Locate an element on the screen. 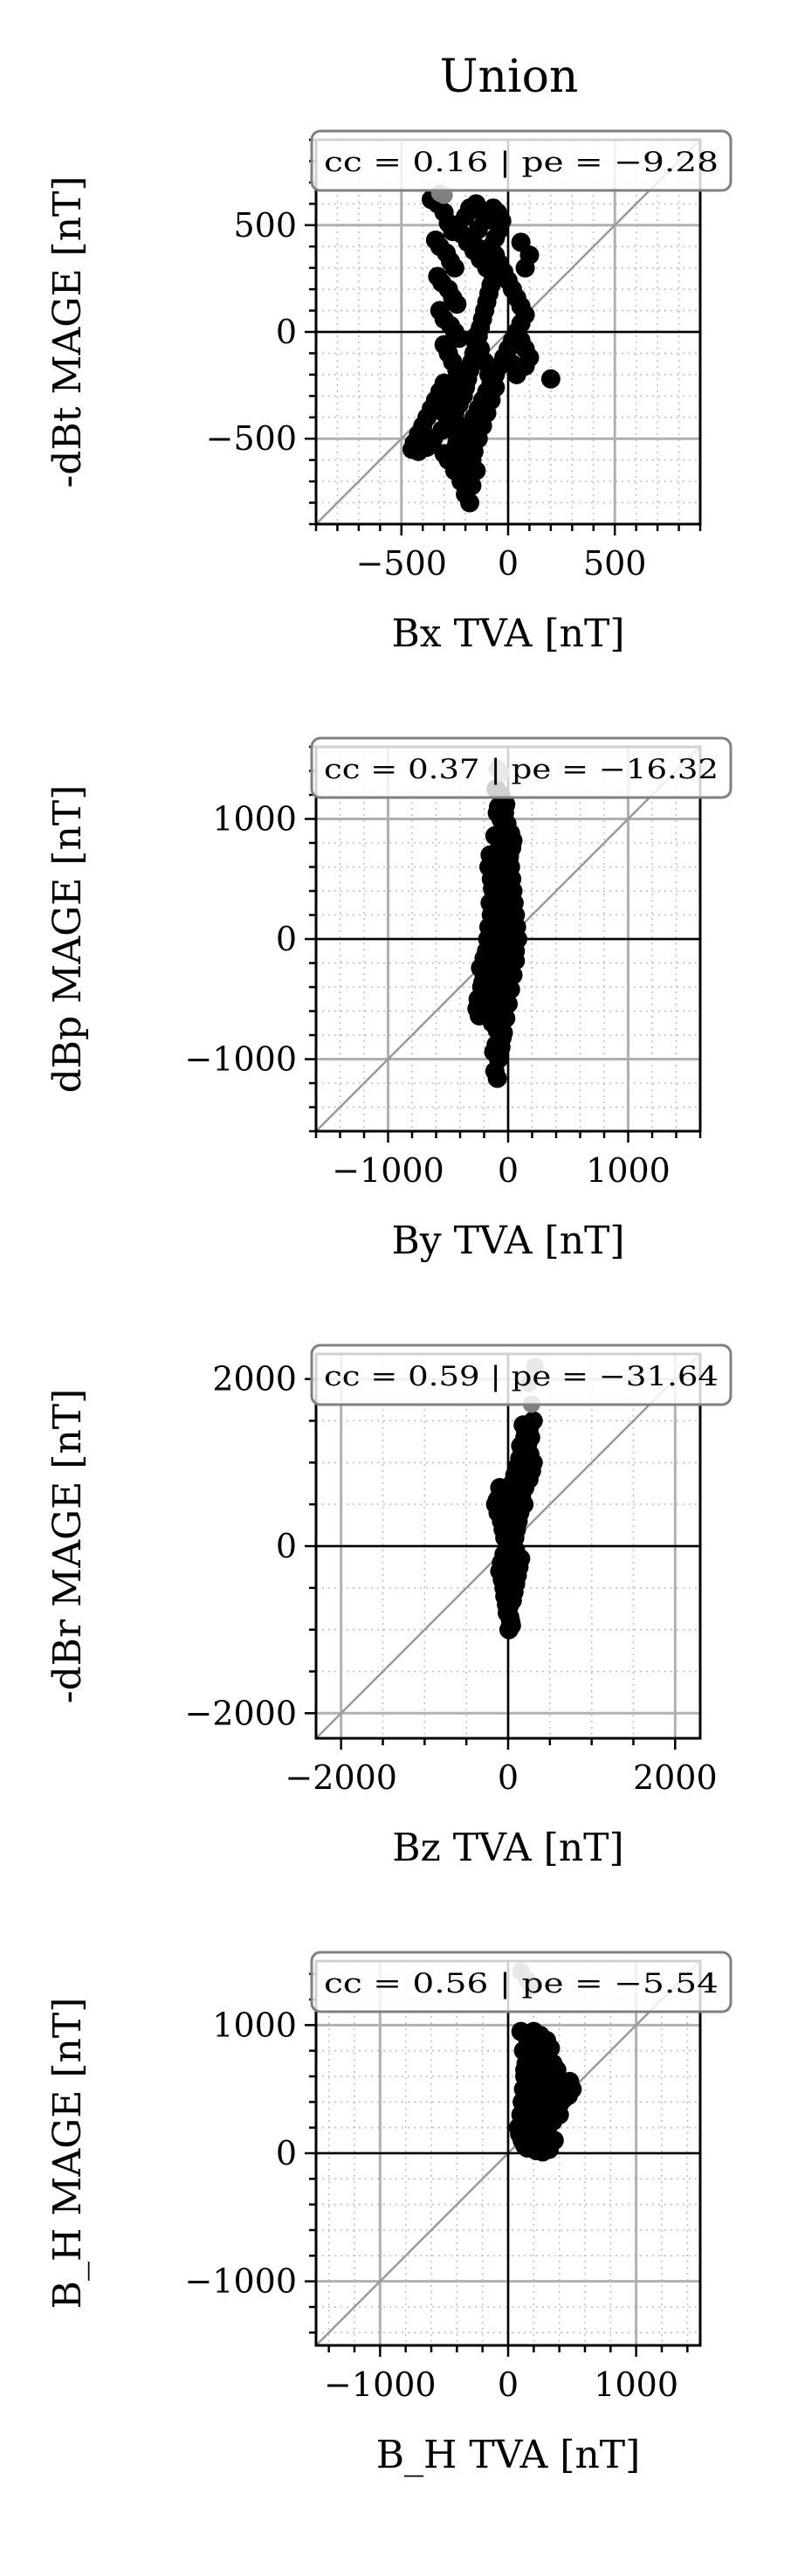 This screenshot has height=2576, width=791. x-tick-label: 500 is located at coordinates (615, 563).